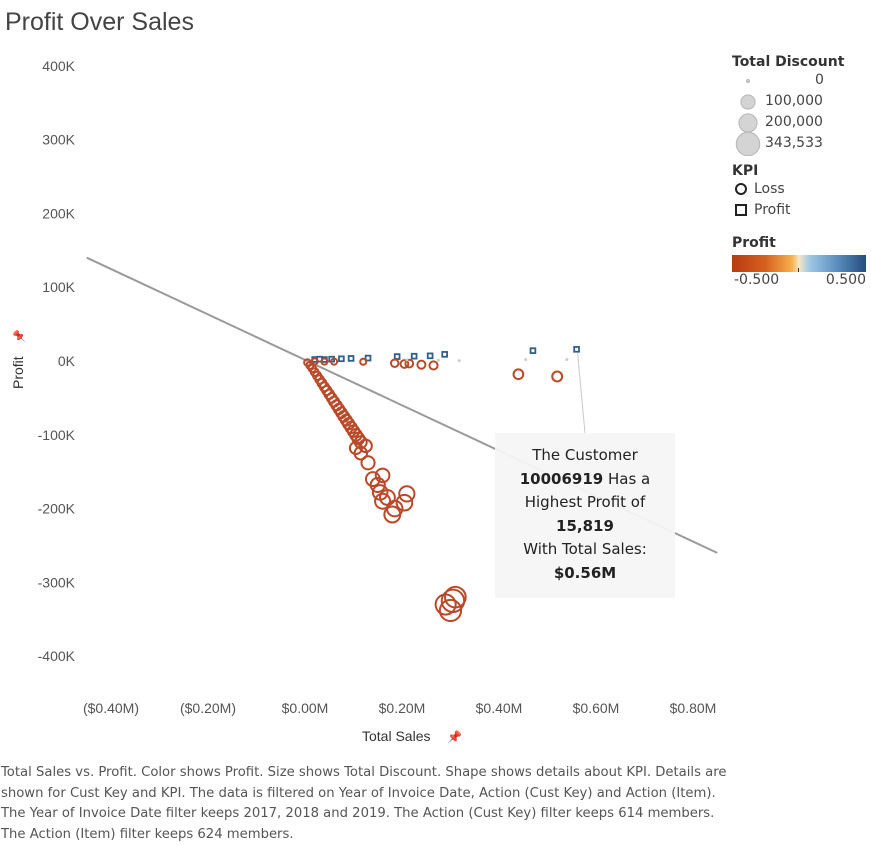 The image size is (871, 845). I want to click on tooltip-line3: Highest Profit of, so click(585, 502).